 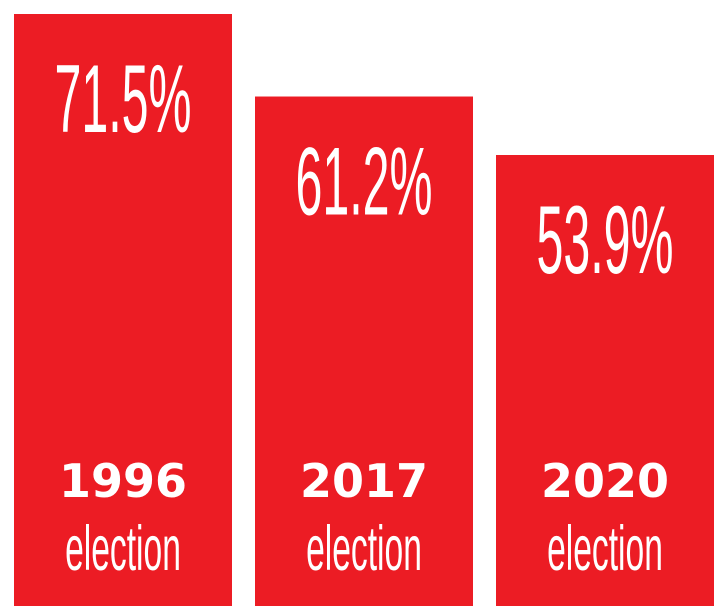 I want to click on category-label-1996: 1996, so click(x=123, y=481).